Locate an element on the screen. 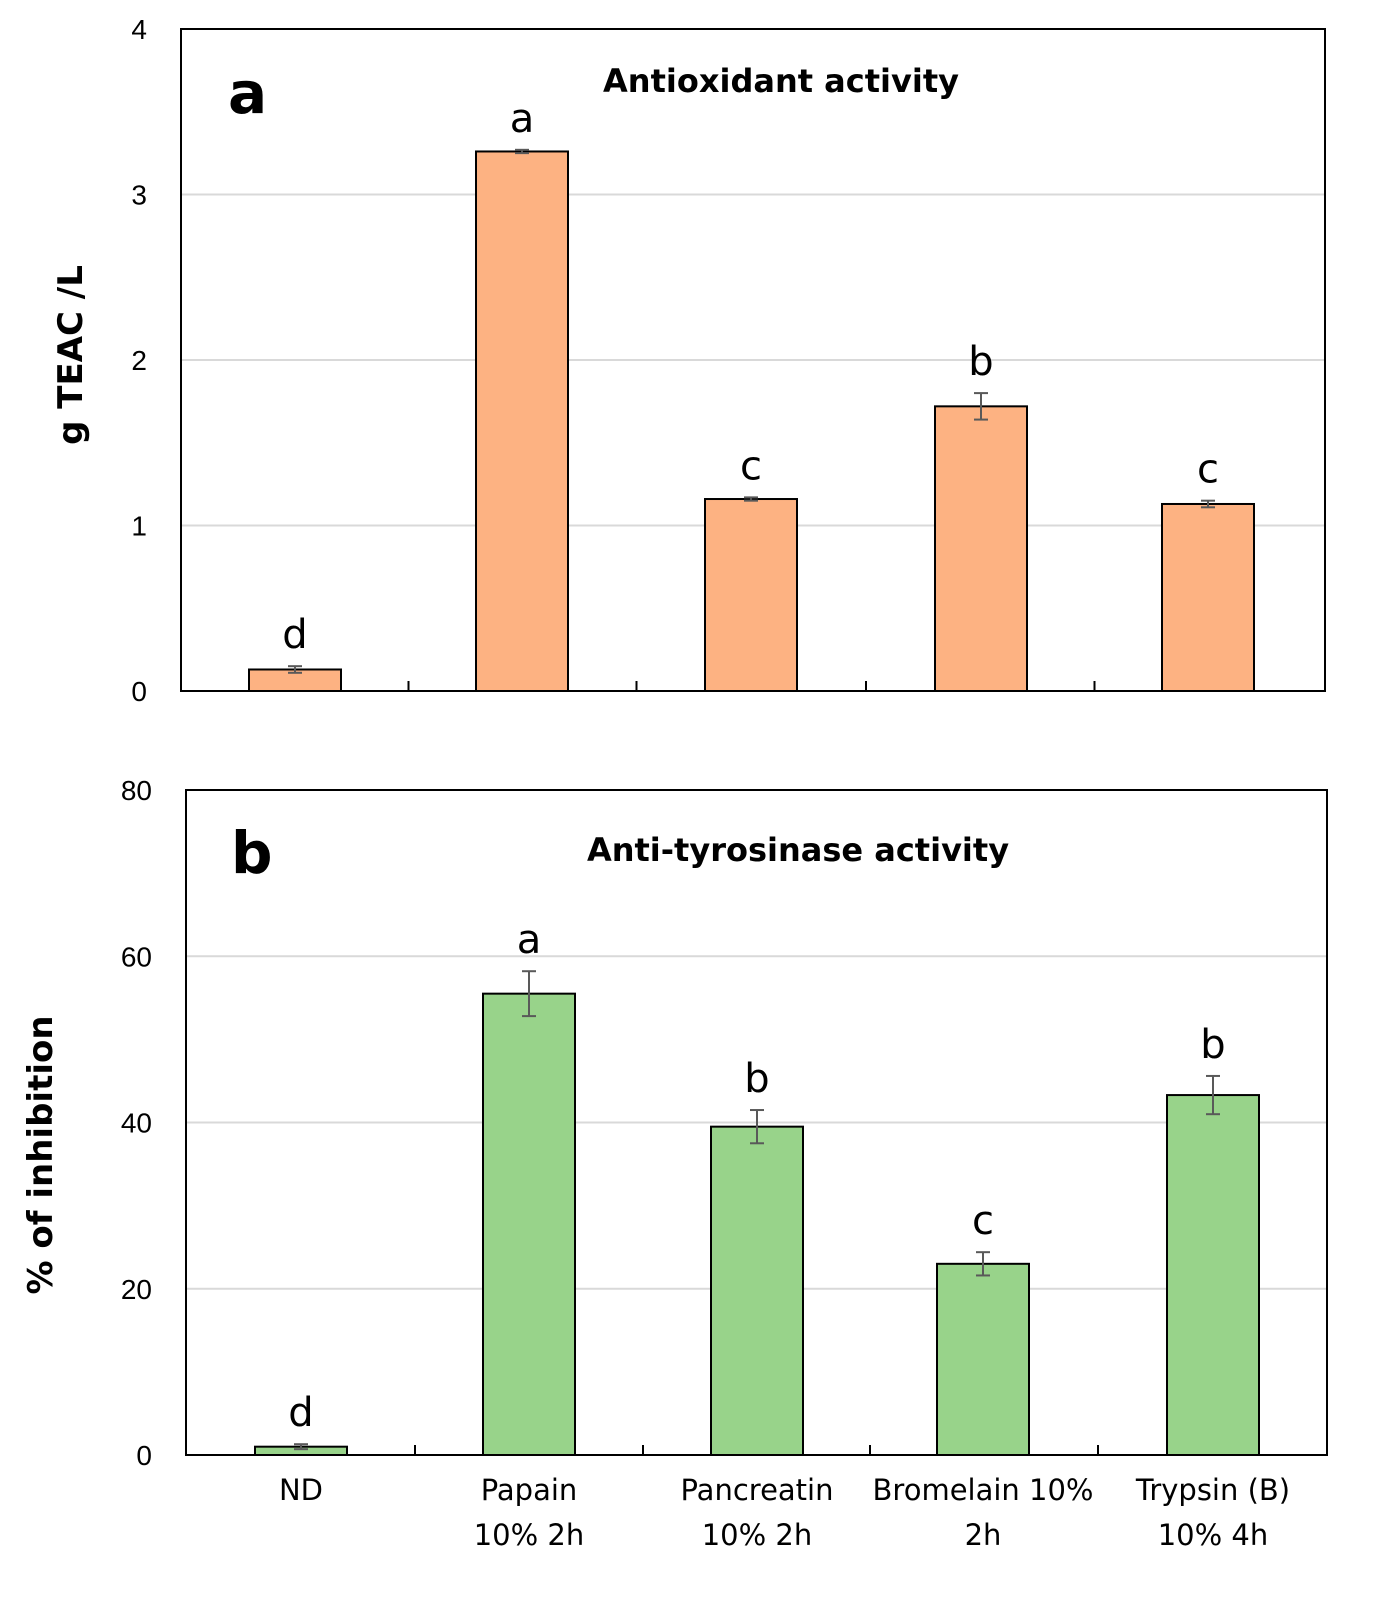 This screenshot has height=1615, width=1387. category-label: Trypsin (B) 10% 4h is located at coordinates (1212, 1512).